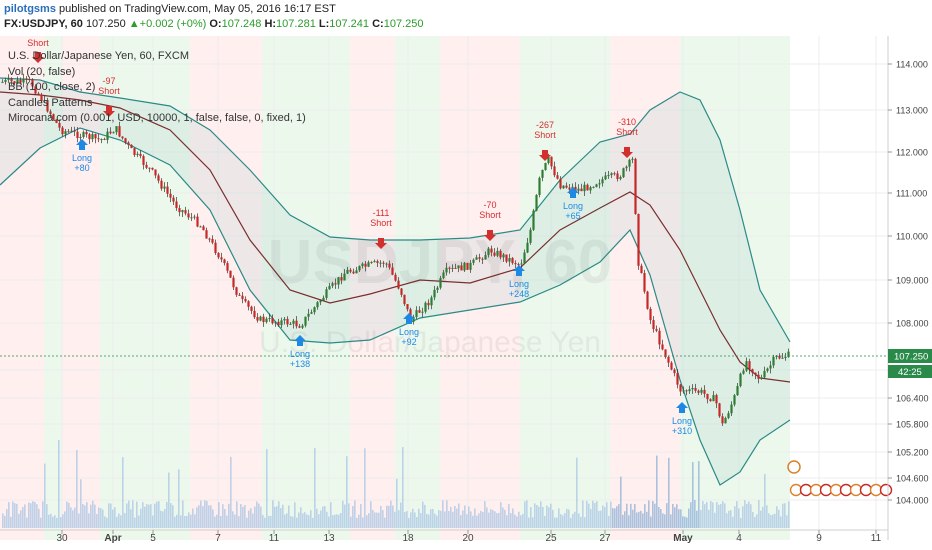 This screenshot has height=550, width=932. Describe the element at coordinates (30, 9) in the screenshot. I see `author-name: pilotgsms` at that location.